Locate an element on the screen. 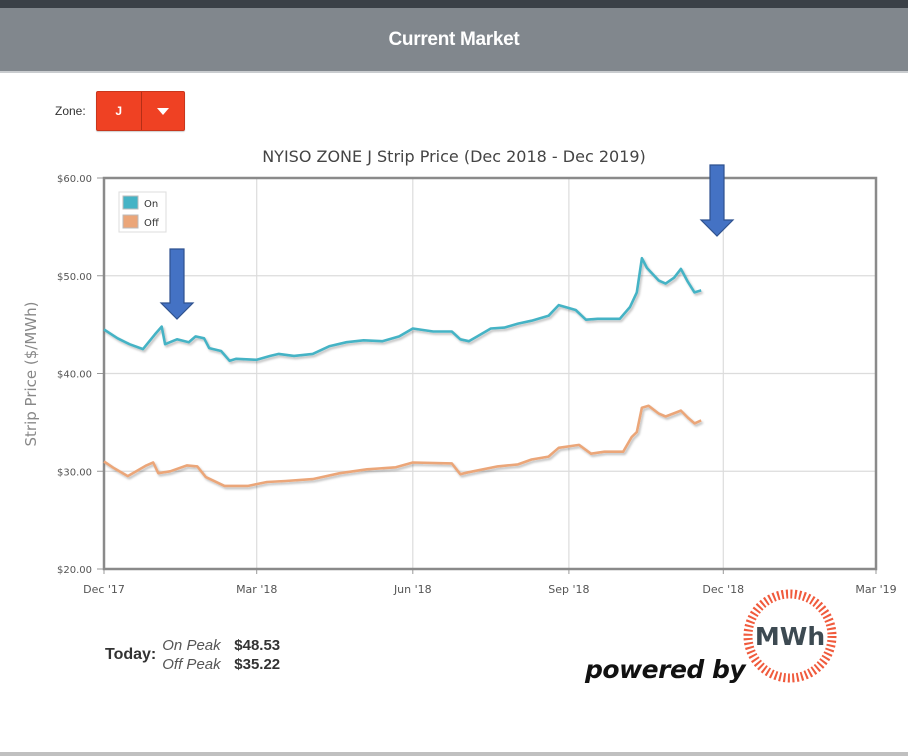 The height and width of the screenshot is (756, 908). powered-by-text: powered by is located at coordinates (665, 669).